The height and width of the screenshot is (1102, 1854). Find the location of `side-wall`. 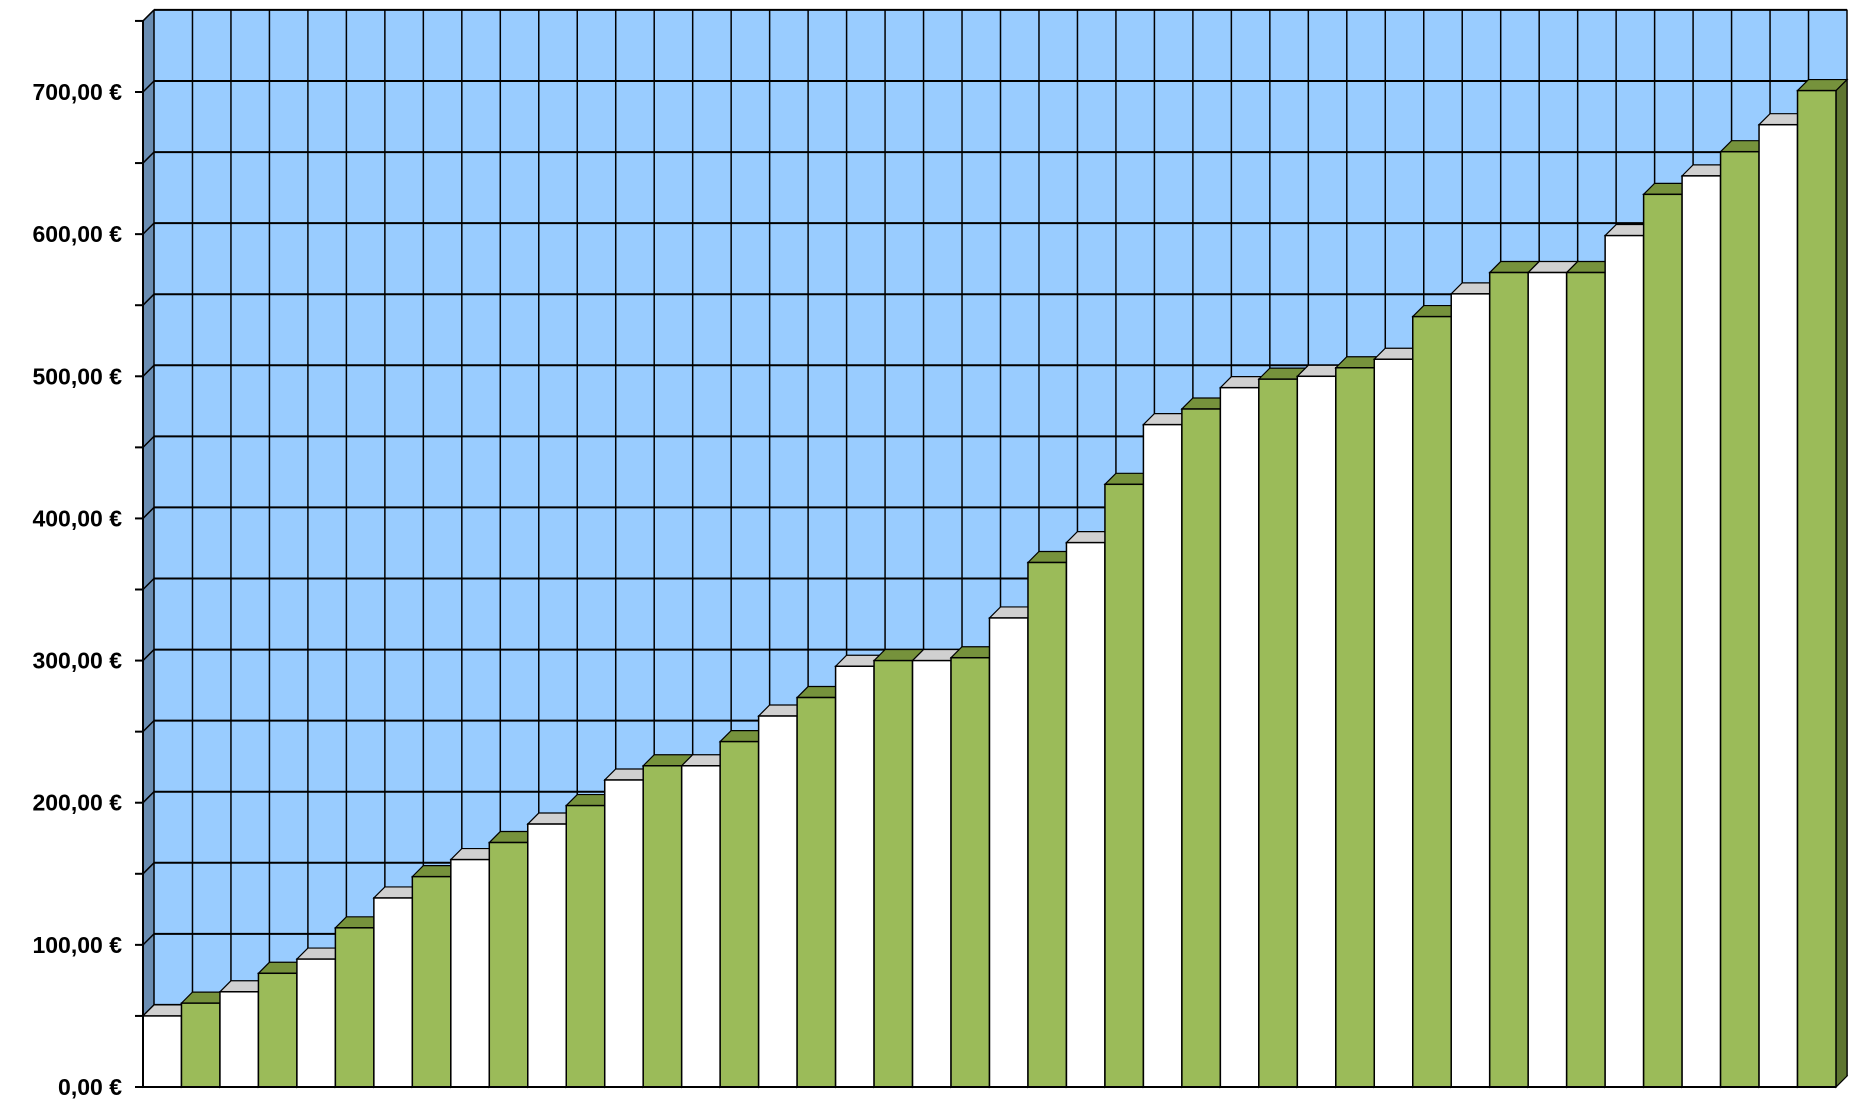

side-wall is located at coordinates (148, 548).